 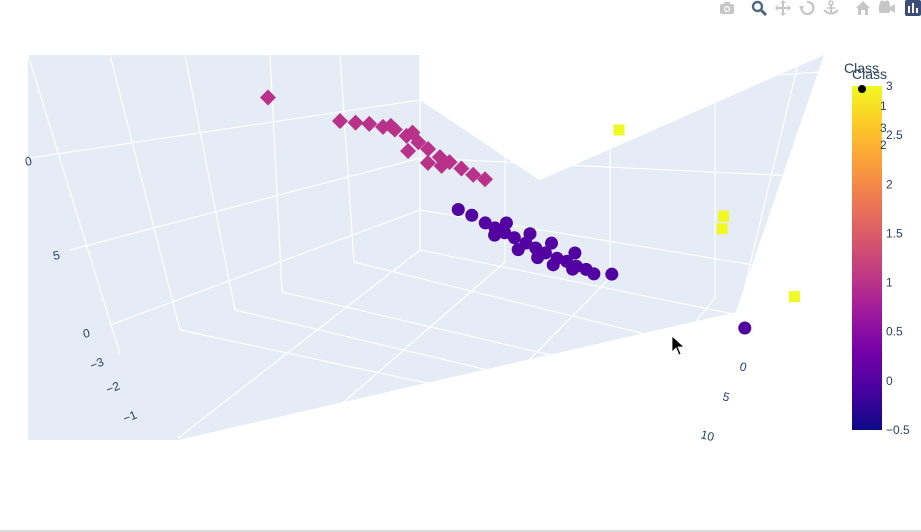 I want to click on plotly-logo-icon, so click(x=913, y=8).